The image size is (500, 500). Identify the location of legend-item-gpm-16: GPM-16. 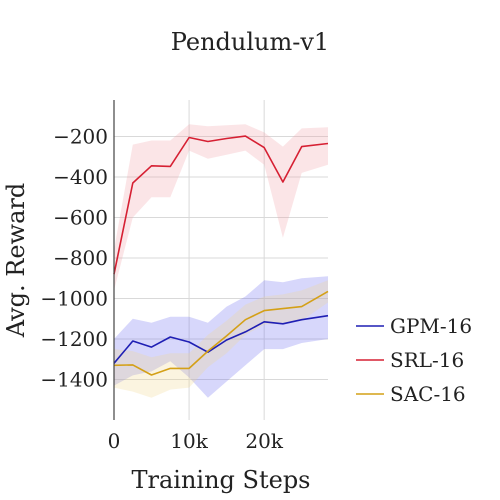
(414, 326).